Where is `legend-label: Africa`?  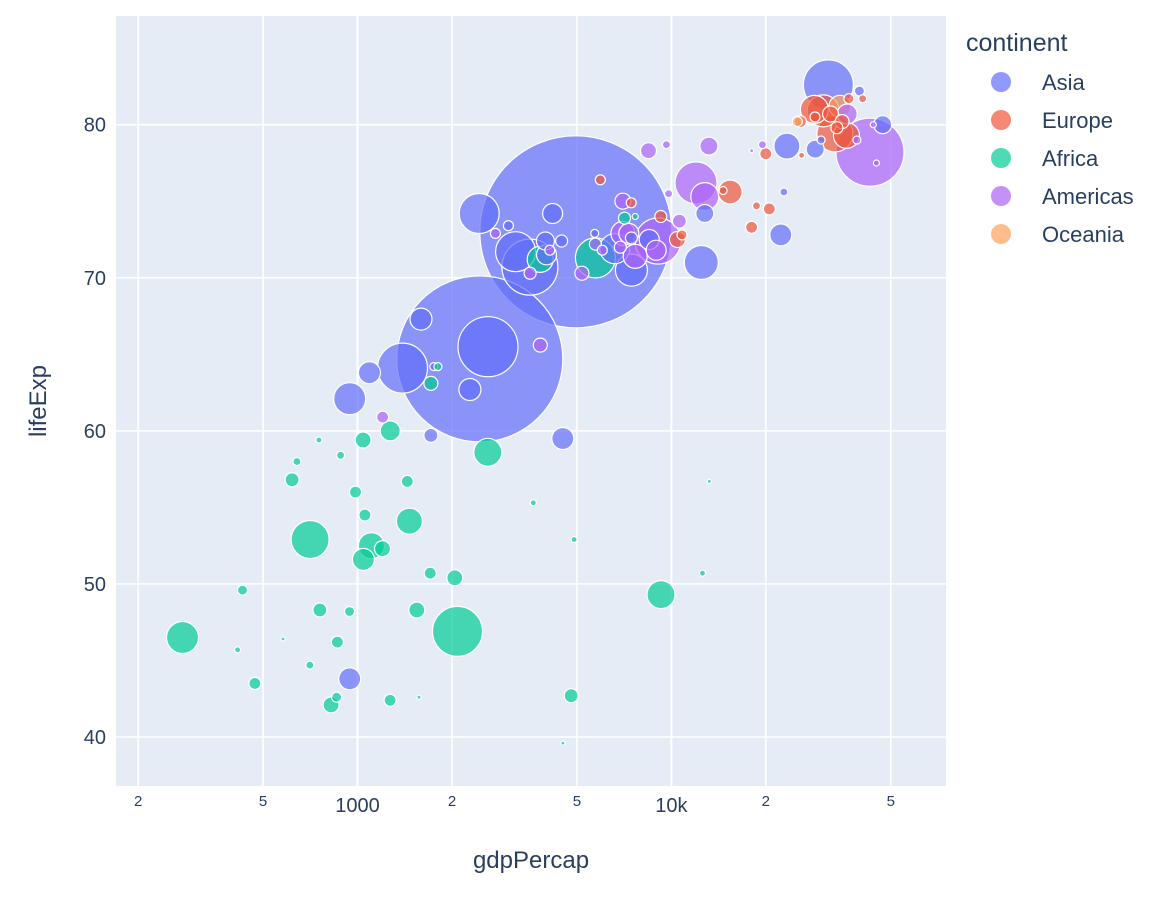
legend-label: Africa is located at coordinates (1070, 158).